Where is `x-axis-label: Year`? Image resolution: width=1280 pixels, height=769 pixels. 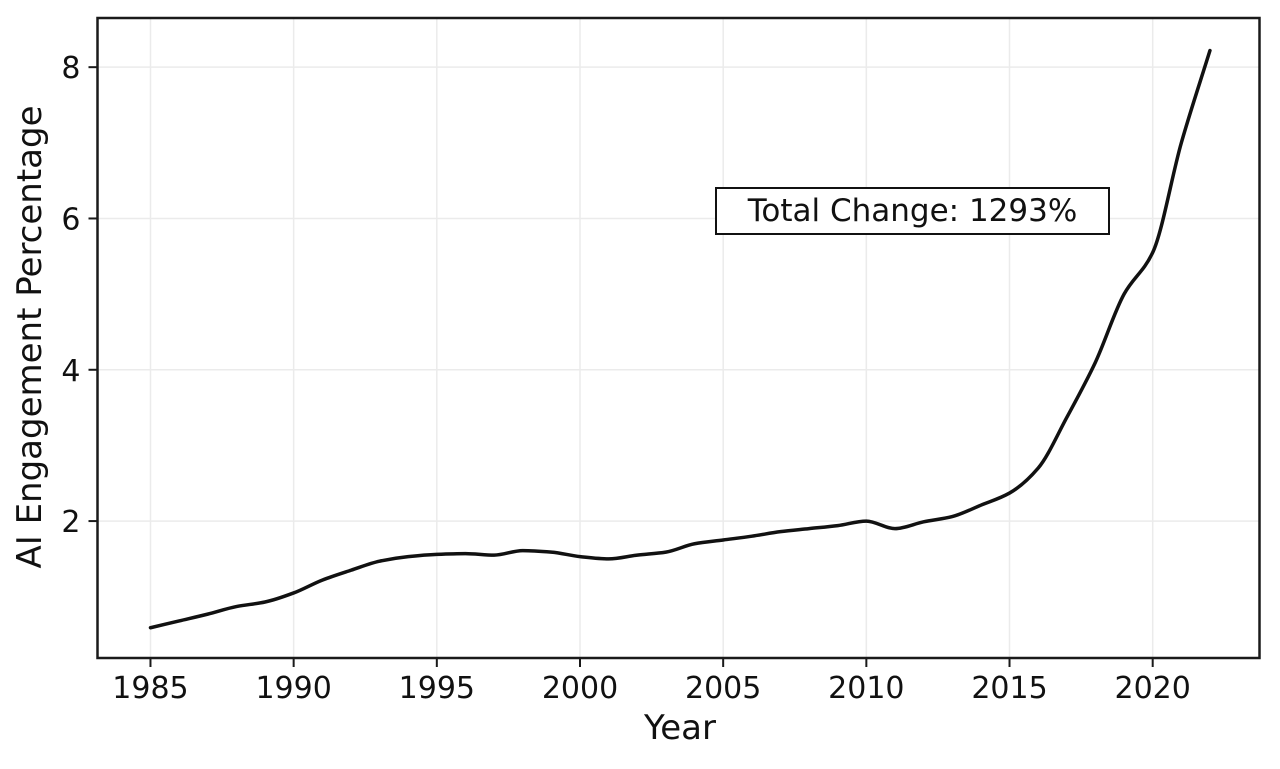 x-axis-label: Year is located at coordinates (680, 728).